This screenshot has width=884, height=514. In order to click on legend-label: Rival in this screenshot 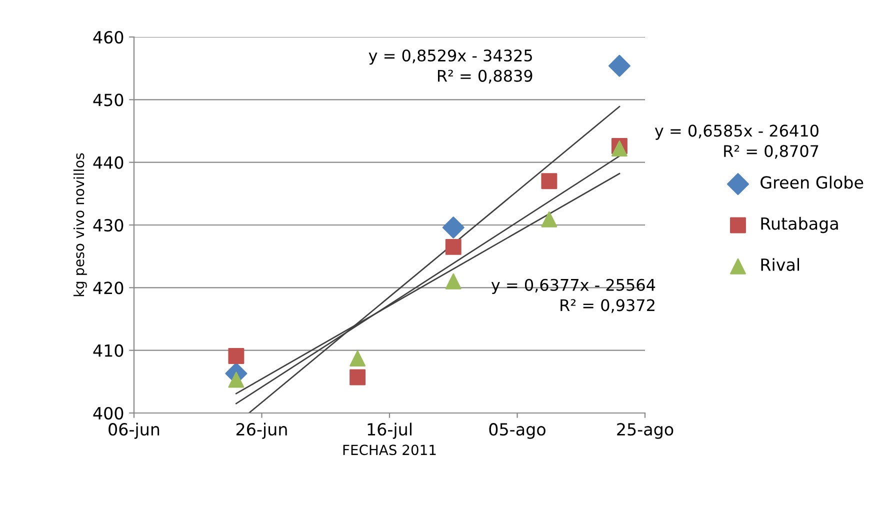, I will do `click(780, 264)`.